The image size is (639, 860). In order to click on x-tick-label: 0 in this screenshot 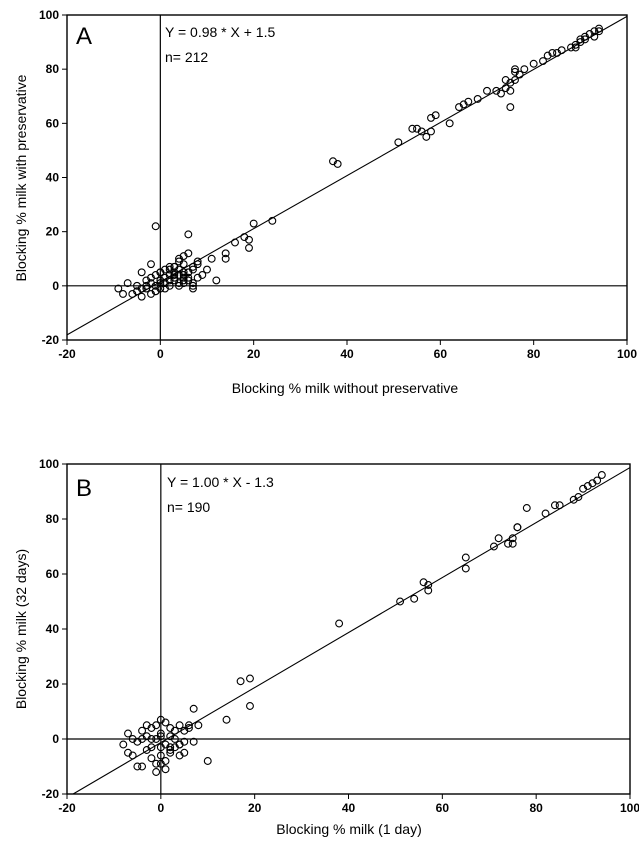, I will do `click(160, 354)`.